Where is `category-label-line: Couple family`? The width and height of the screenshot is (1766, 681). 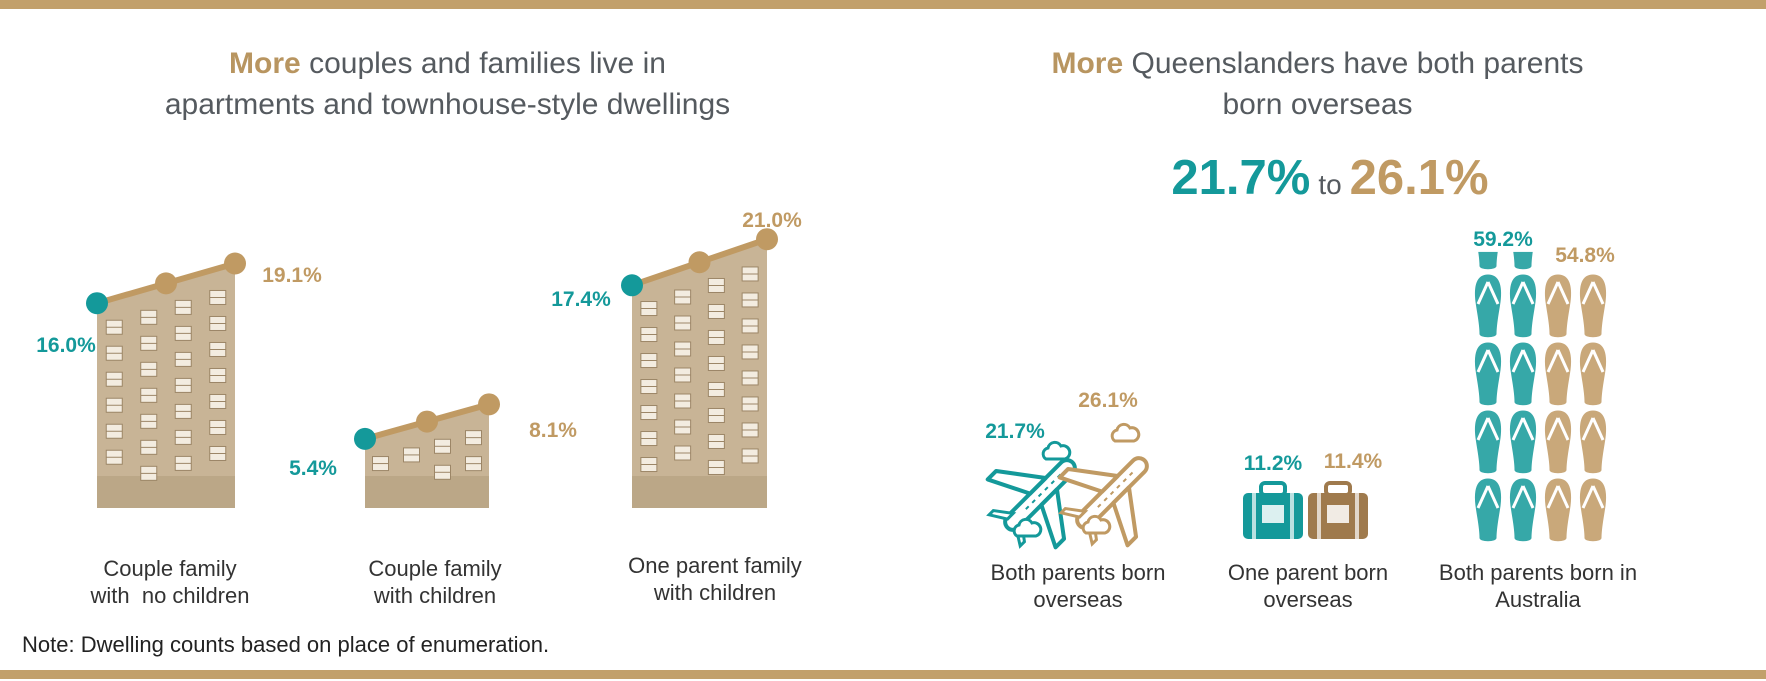 category-label-line: Couple family is located at coordinates (170, 568).